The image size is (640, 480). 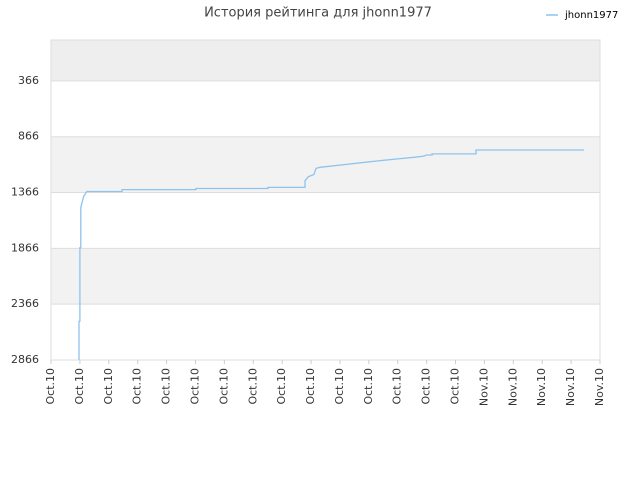 I want to click on legend-label: jhonn1977, so click(x=591, y=15).